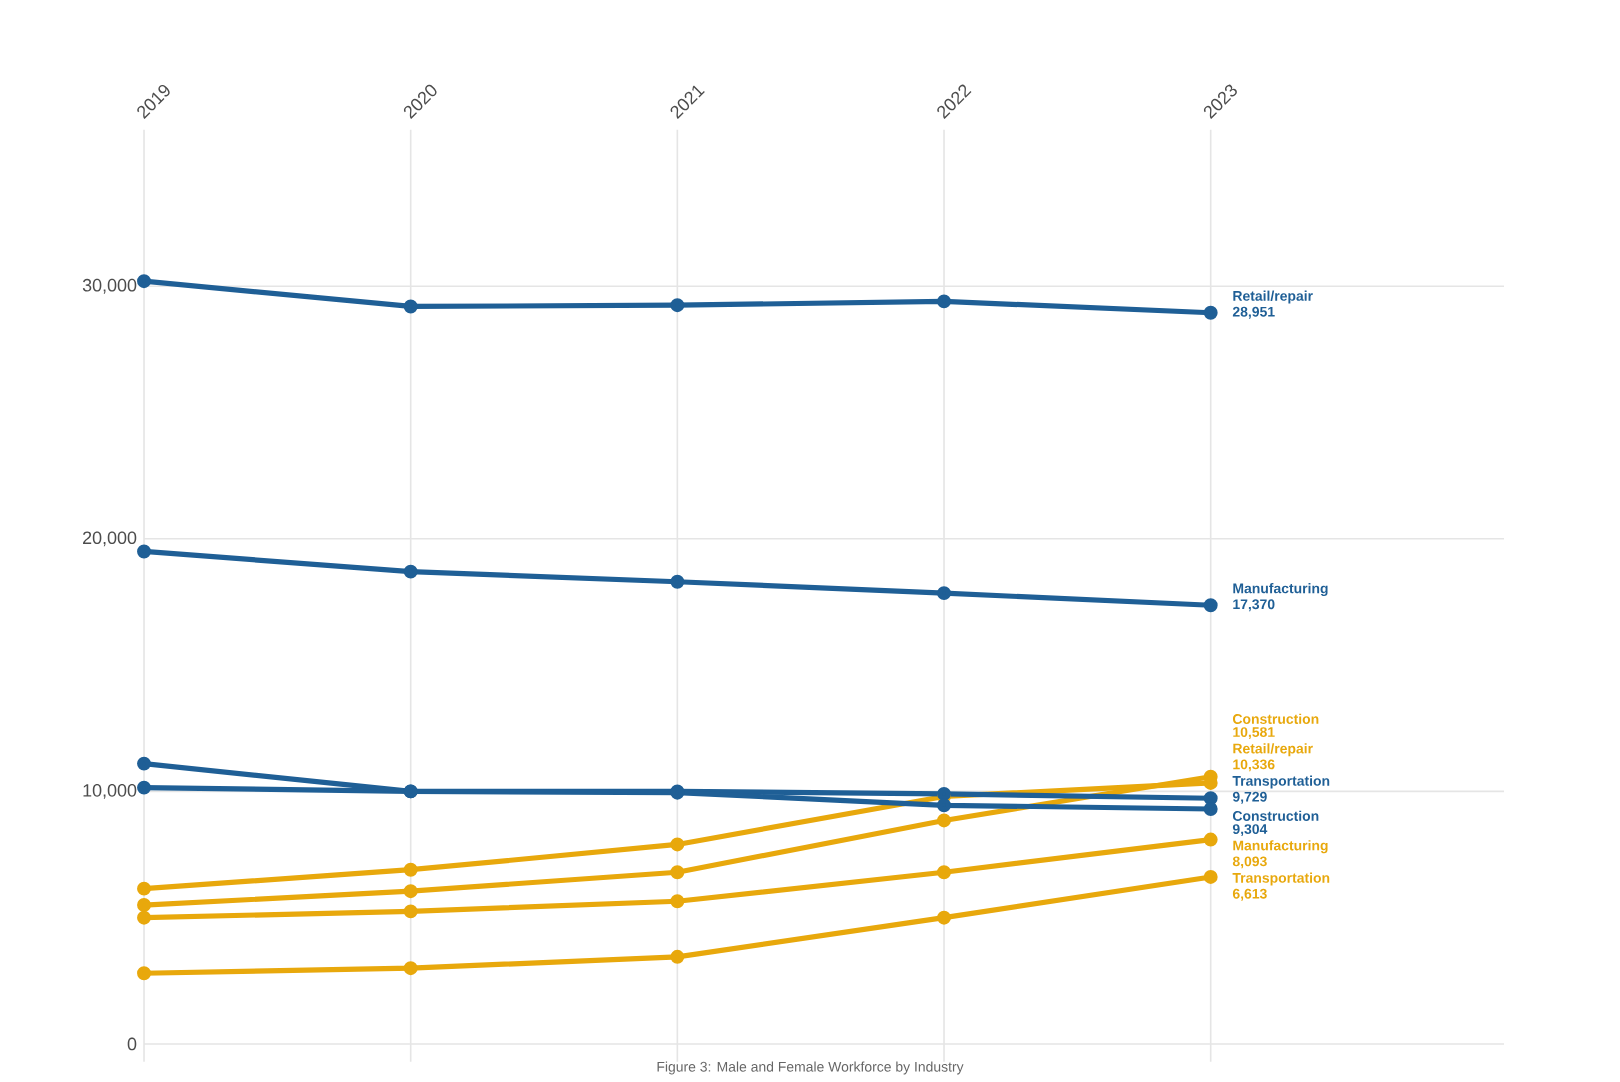 The image size is (1620, 1082). What do you see at coordinates (110, 791) in the screenshot?
I see `y-tick-label: 10,000` at bounding box center [110, 791].